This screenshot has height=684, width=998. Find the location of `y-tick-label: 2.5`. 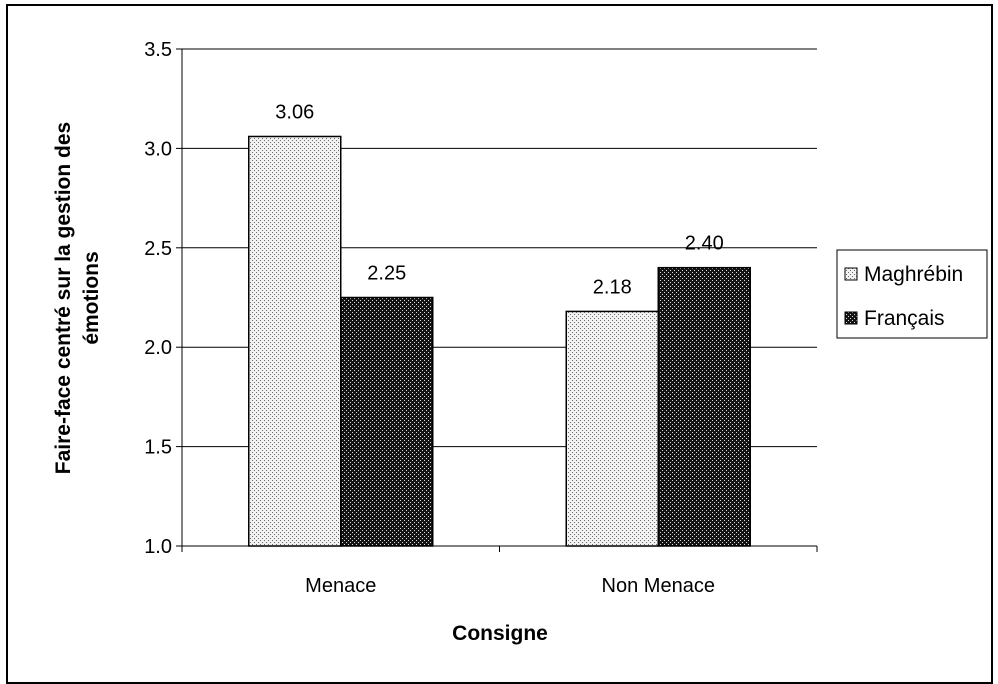

y-tick-label: 2.5 is located at coordinates (158, 249).